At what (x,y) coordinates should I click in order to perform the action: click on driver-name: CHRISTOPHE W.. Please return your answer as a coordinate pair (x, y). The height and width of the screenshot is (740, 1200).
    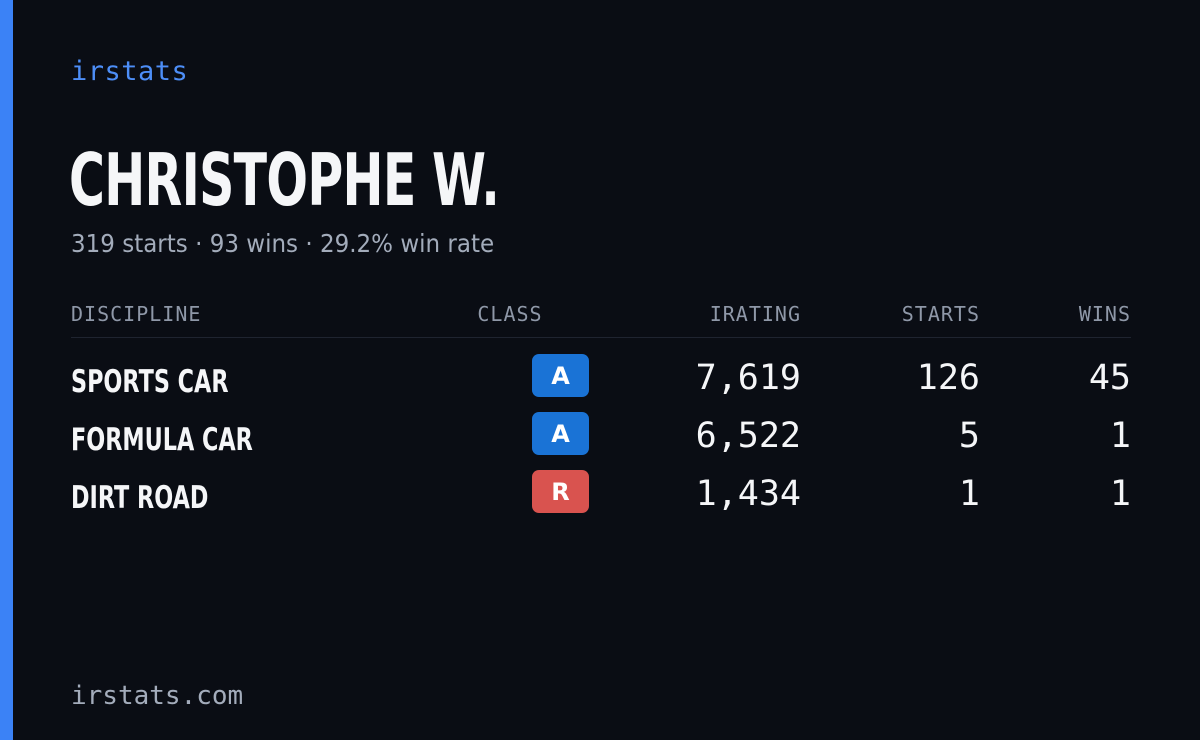
    Looking at the image, I should click on (284, 180).